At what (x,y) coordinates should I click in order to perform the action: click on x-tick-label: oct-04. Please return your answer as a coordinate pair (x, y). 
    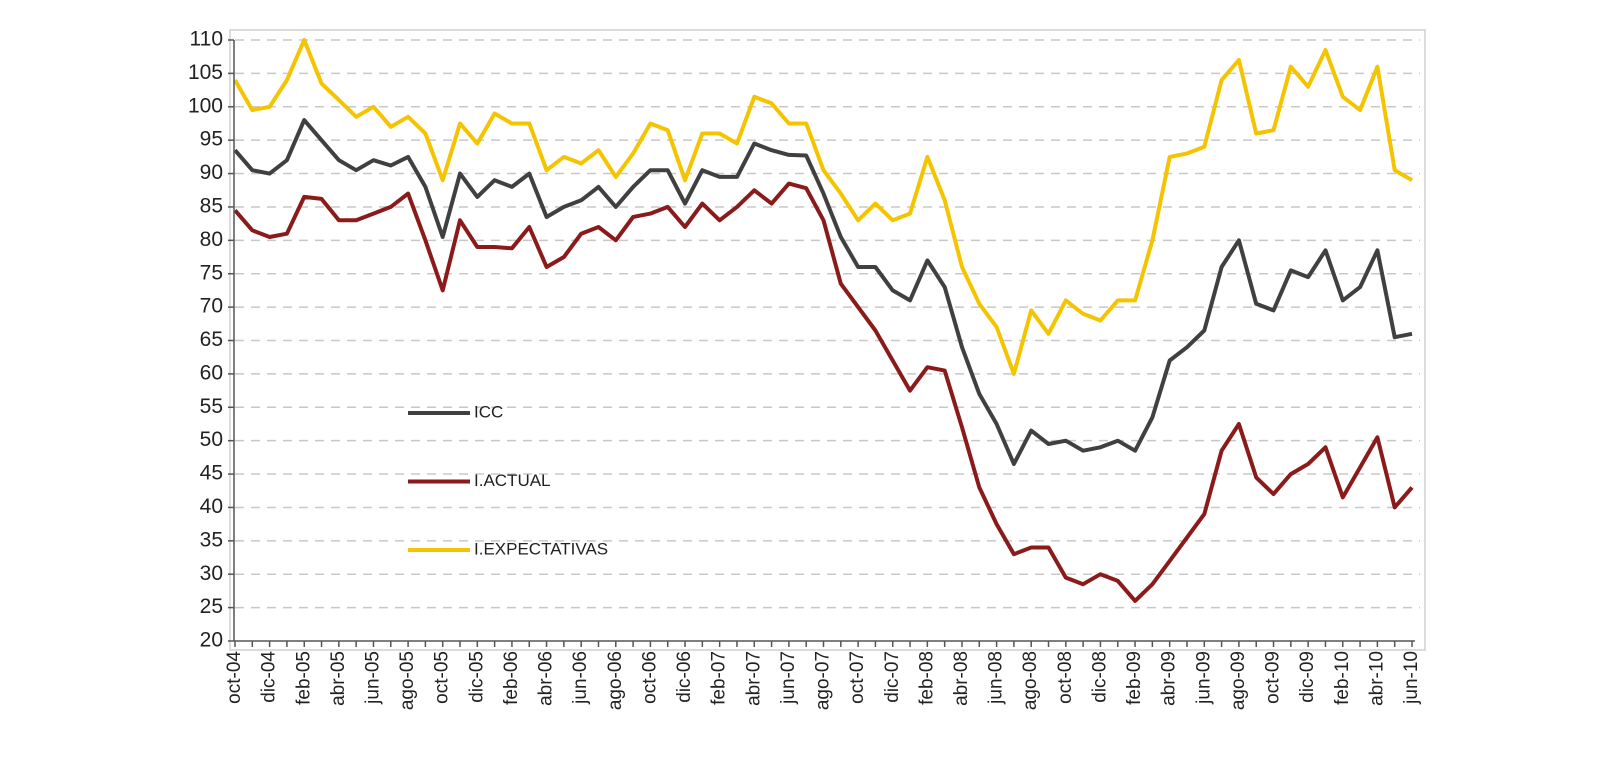
    Looking at the image, I should click on (234, 677).